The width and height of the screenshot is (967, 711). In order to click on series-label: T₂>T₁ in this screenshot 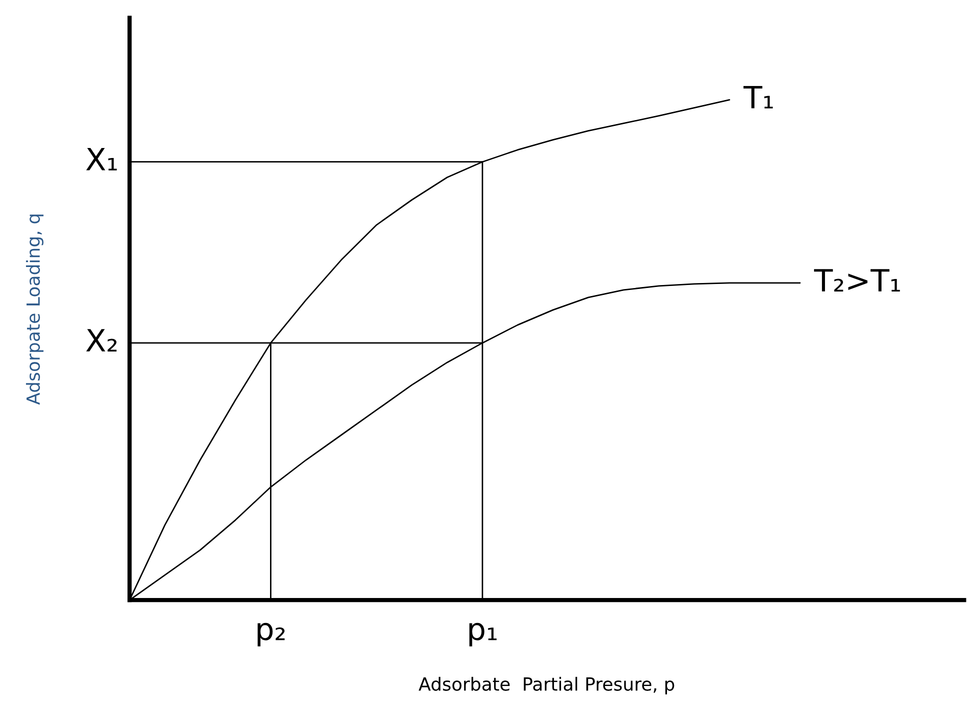, I will do `click(857, 280)`.